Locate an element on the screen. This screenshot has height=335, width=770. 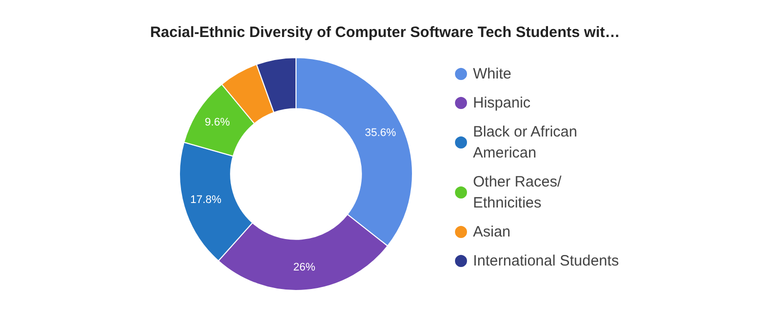
legend-label: Hispanic is located at coordinates (502, 103).